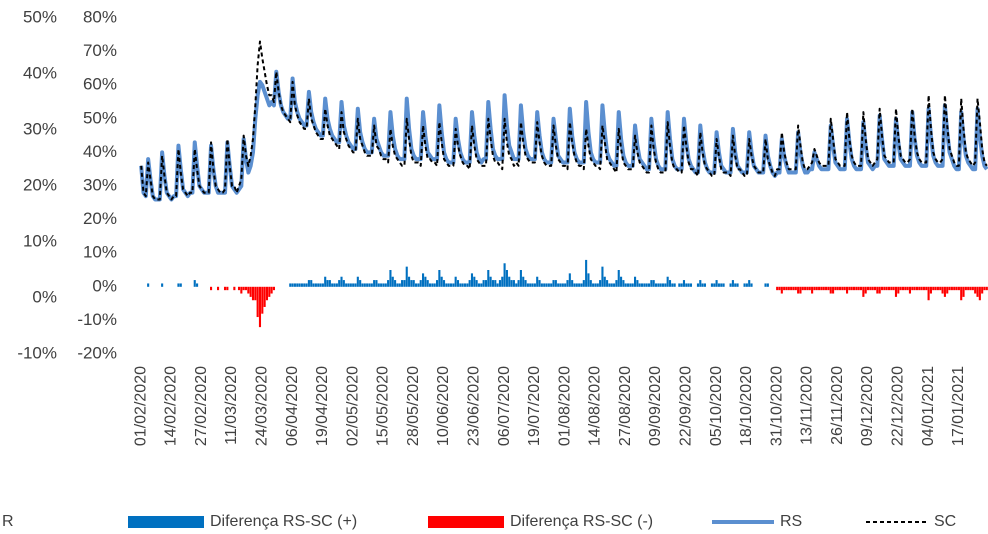 The height and width of the screenshot is (534, 988). What do you see at coordinates (867, 406) in the screenshot?
I see `x-tick-label: 09/12/2020` at bounding box center [867, 406].